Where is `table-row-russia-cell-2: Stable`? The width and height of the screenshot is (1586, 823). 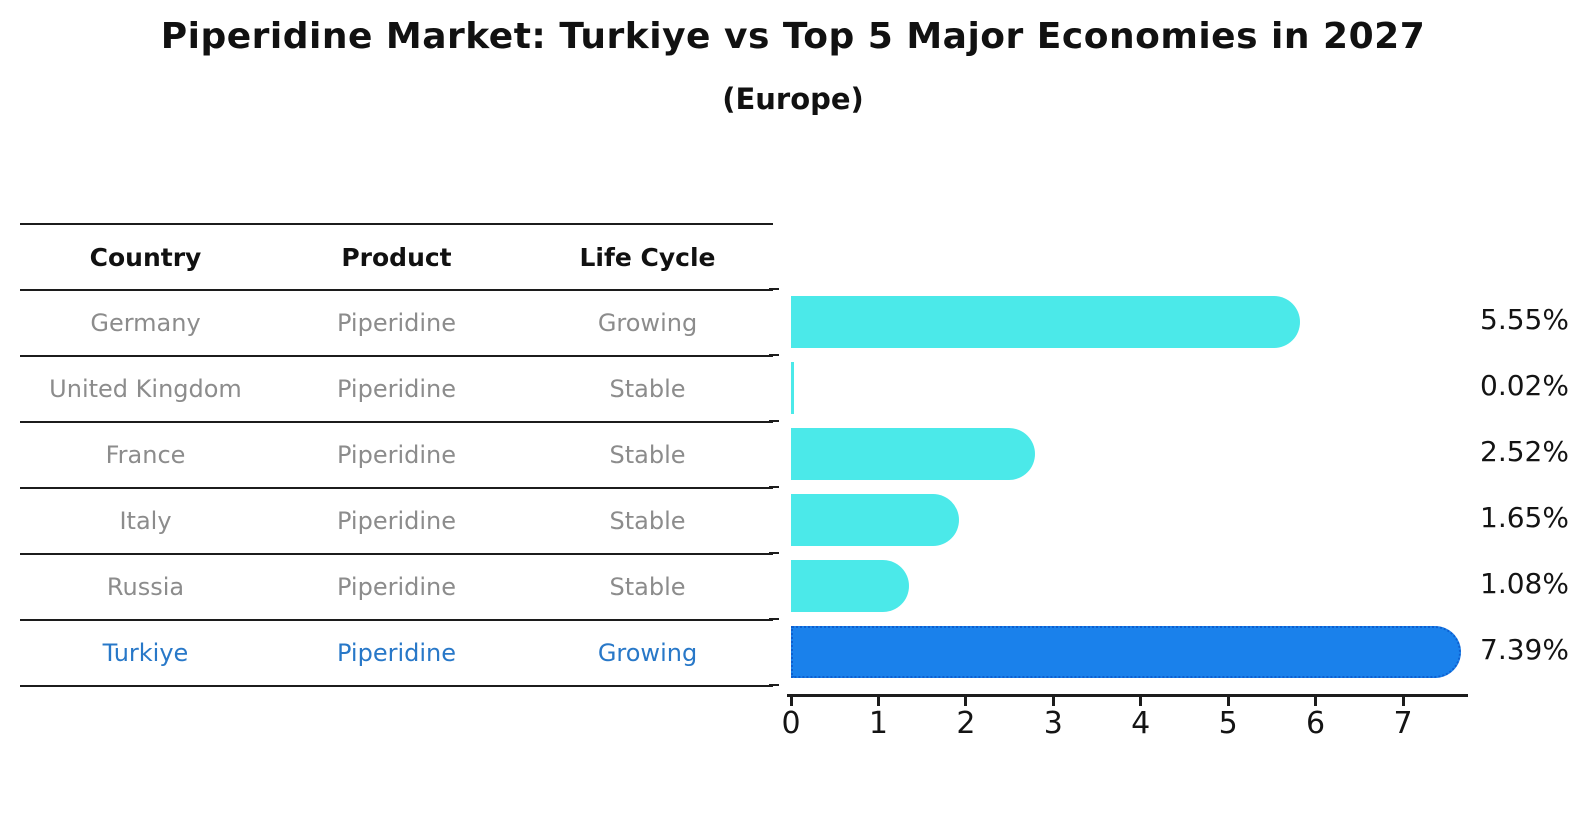
table-row-russia-cell-2: Stable is located at coordinates (647, 587).